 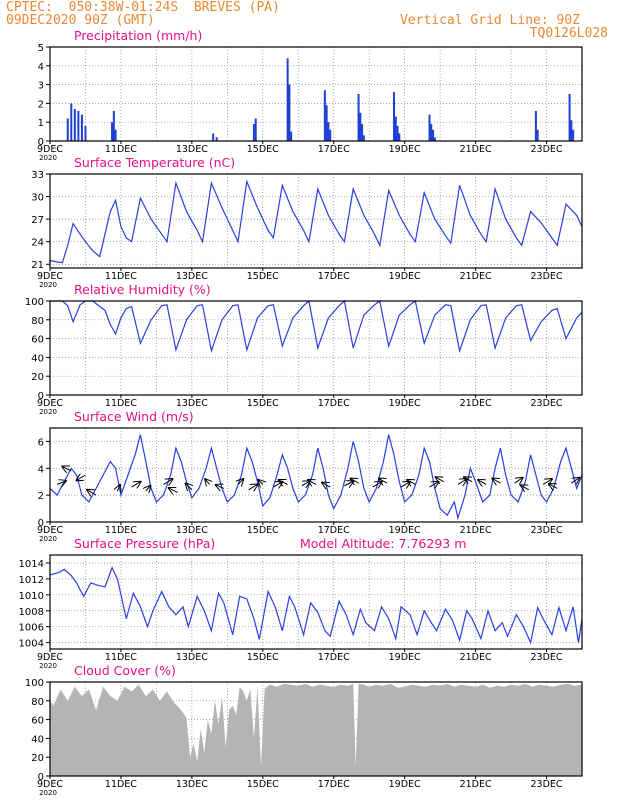 What do you see at coordinates (405, 149) in the screenshot?
I see `precip-xtick-label: 19DEC` at bounding box center [405, 149].